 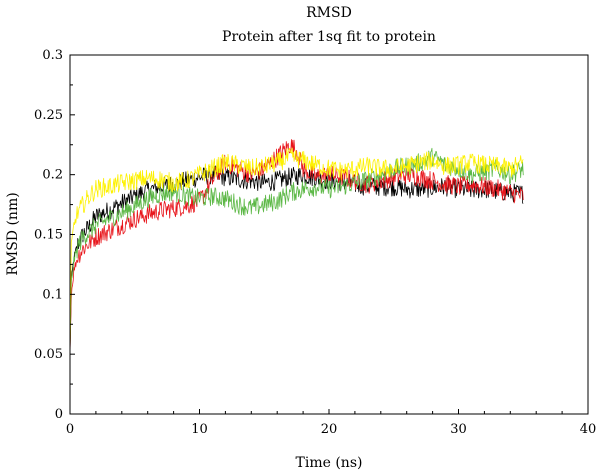 What do you see at coordinates (199, 429) in the screenshot?
I see `x-tick-label: 10` at bounding box center [199, 429].